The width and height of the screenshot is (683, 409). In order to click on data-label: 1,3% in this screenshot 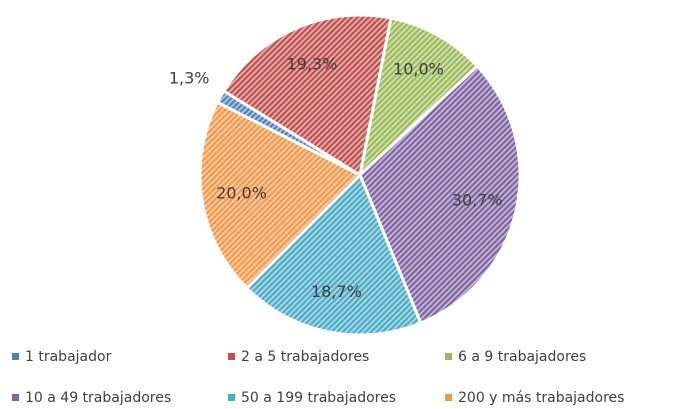, I will do `click(189, 77)`.